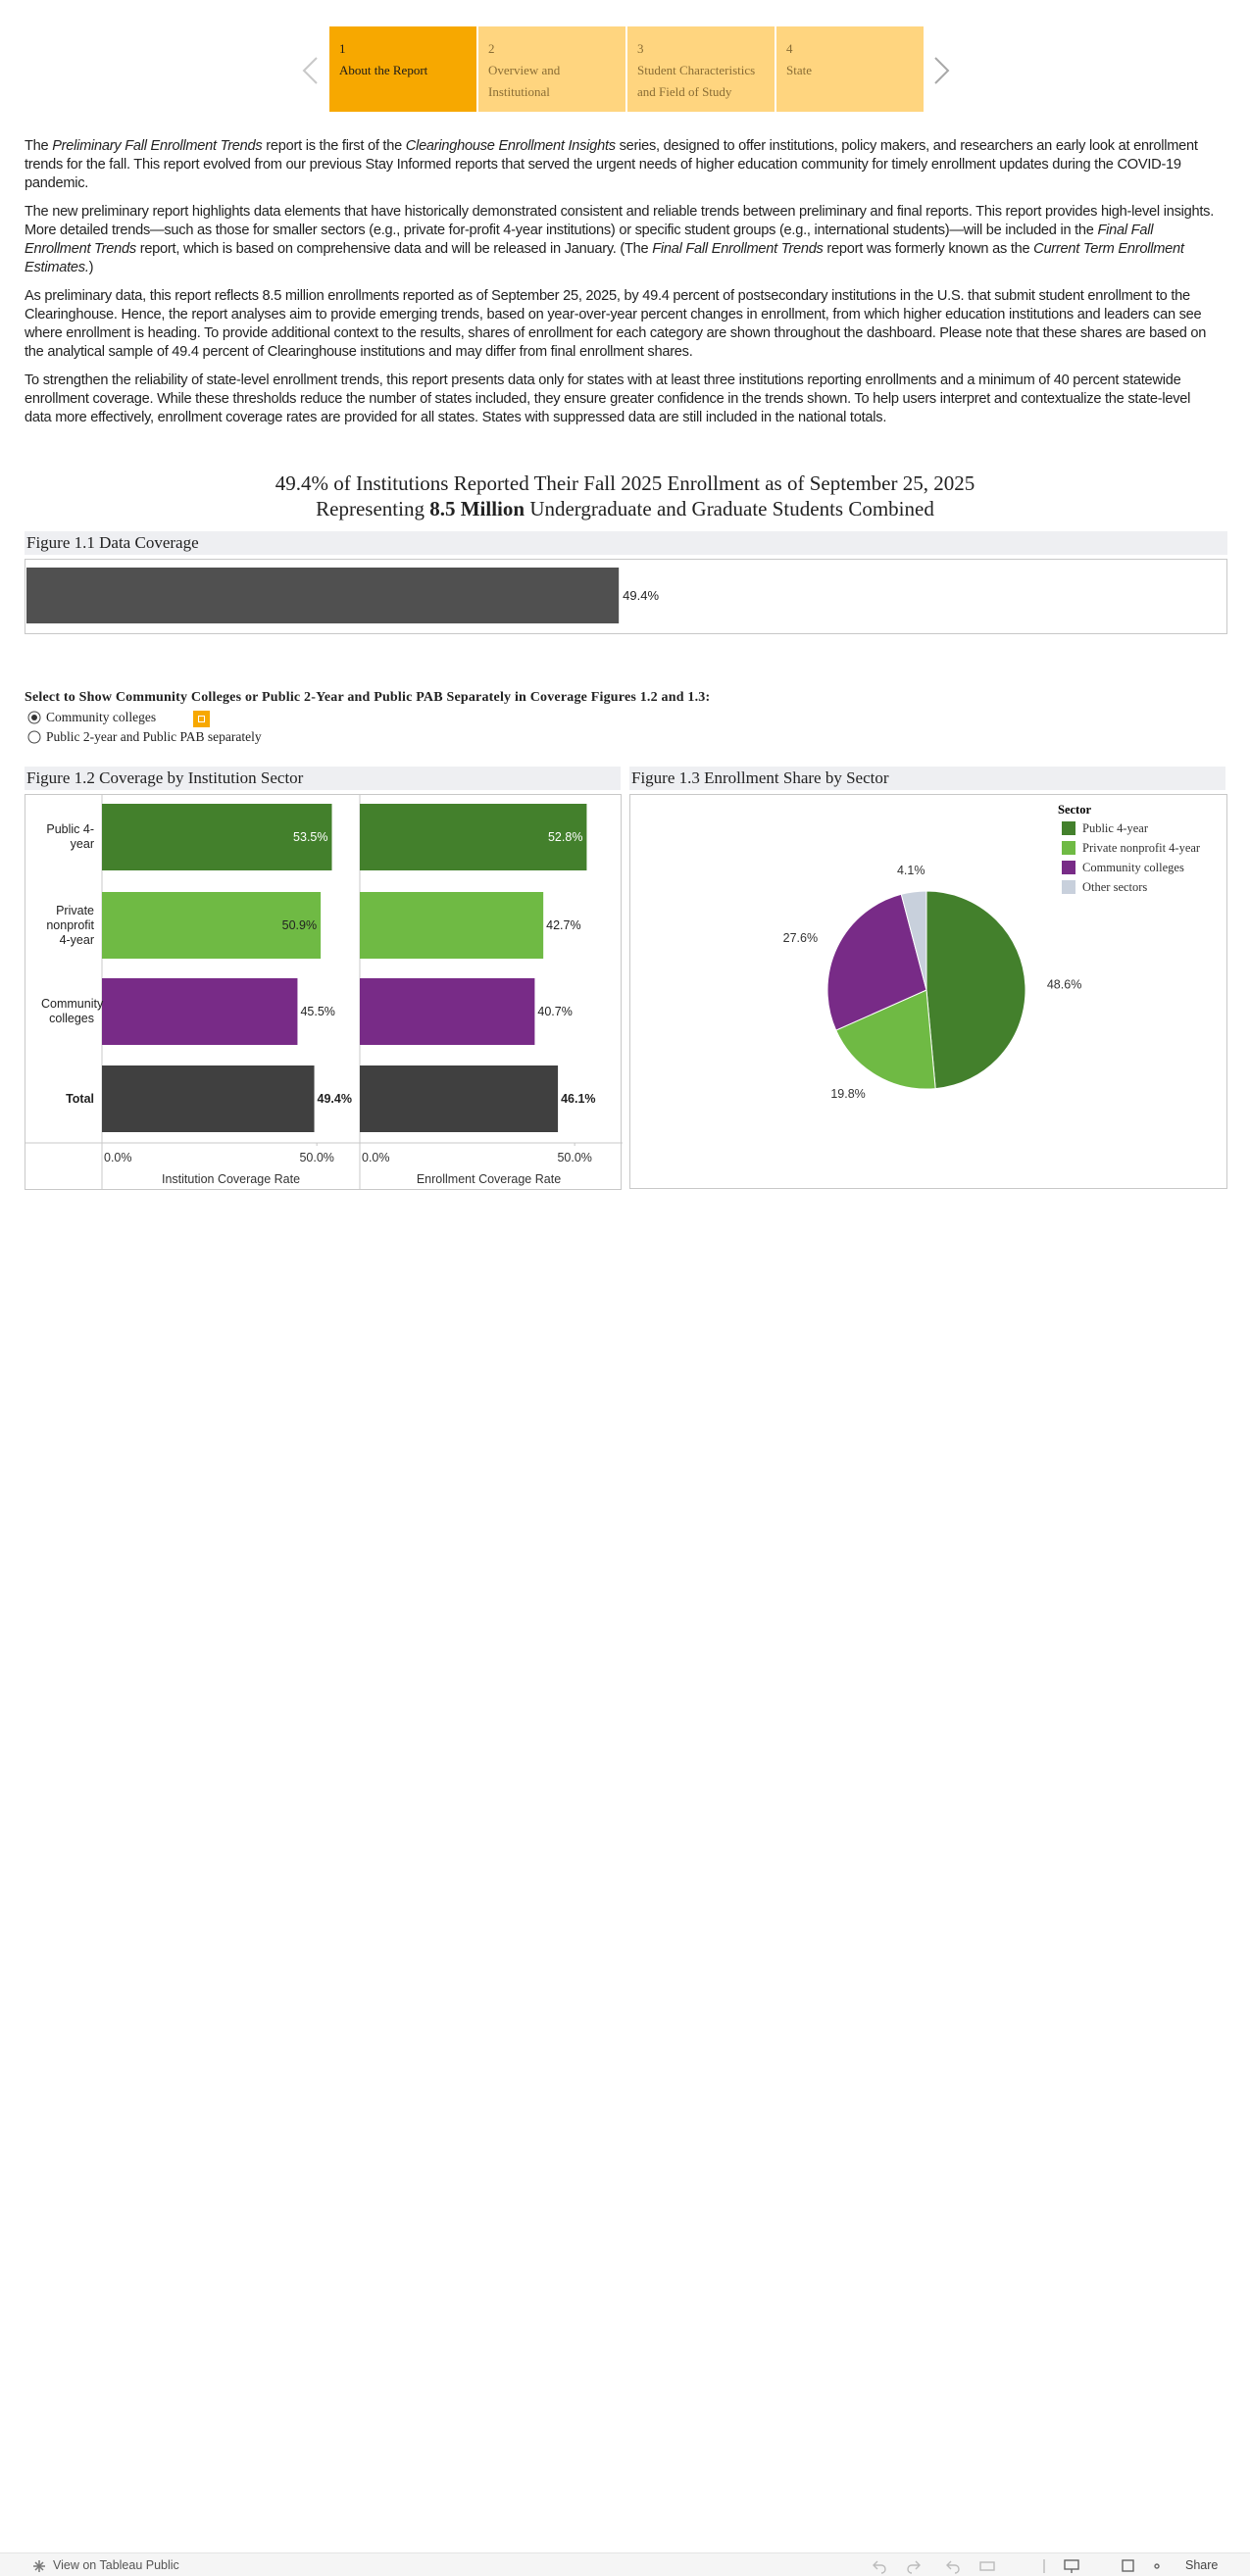 This screenshot has height=2576, width=1250. Describe the element at coordinates (1133, 867) in the screenshot. I see `legend-label: Community colleges` at that location.